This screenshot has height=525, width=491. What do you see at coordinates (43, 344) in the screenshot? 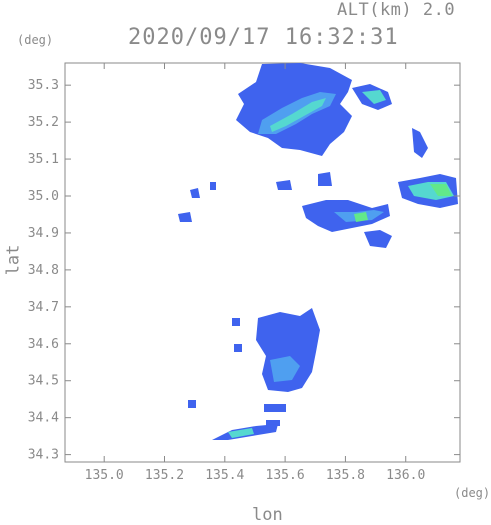
I see `lat-tick-label: 34.6` at bounding box center [43, 344].